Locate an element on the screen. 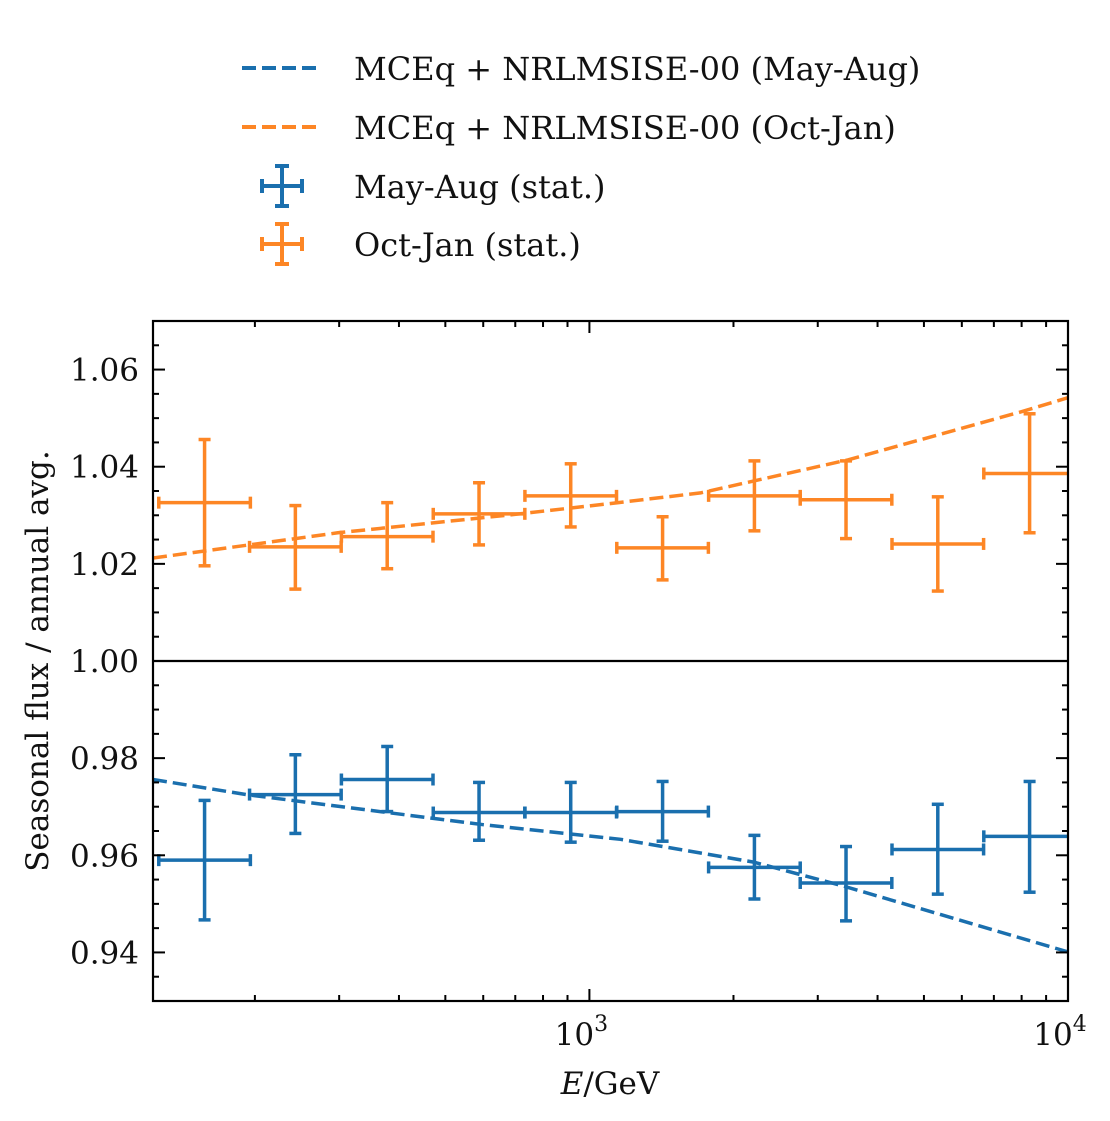  y-tick-label: 1.04 is located at coordinates (104, 468).